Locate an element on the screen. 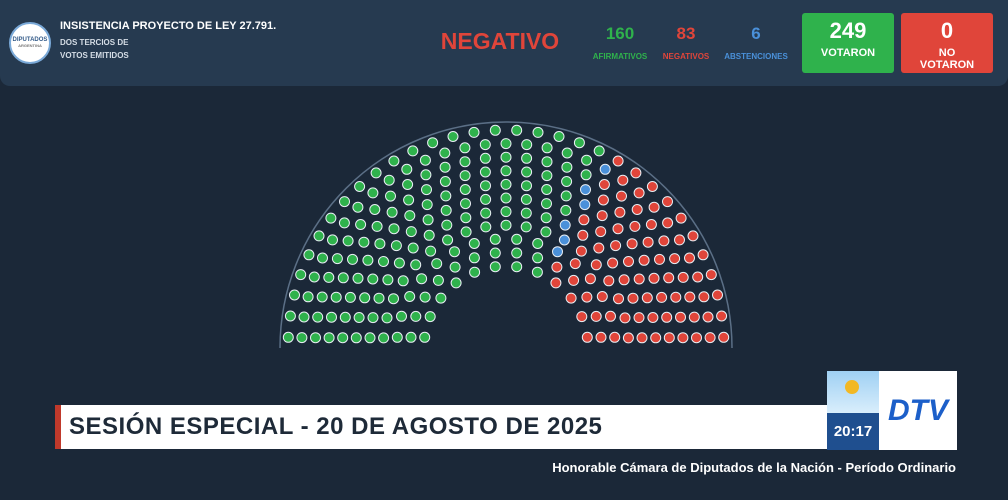 The height and width of the screenshot is (500, 1008). channel-logo: DTV is located at coordinates (918, 410).